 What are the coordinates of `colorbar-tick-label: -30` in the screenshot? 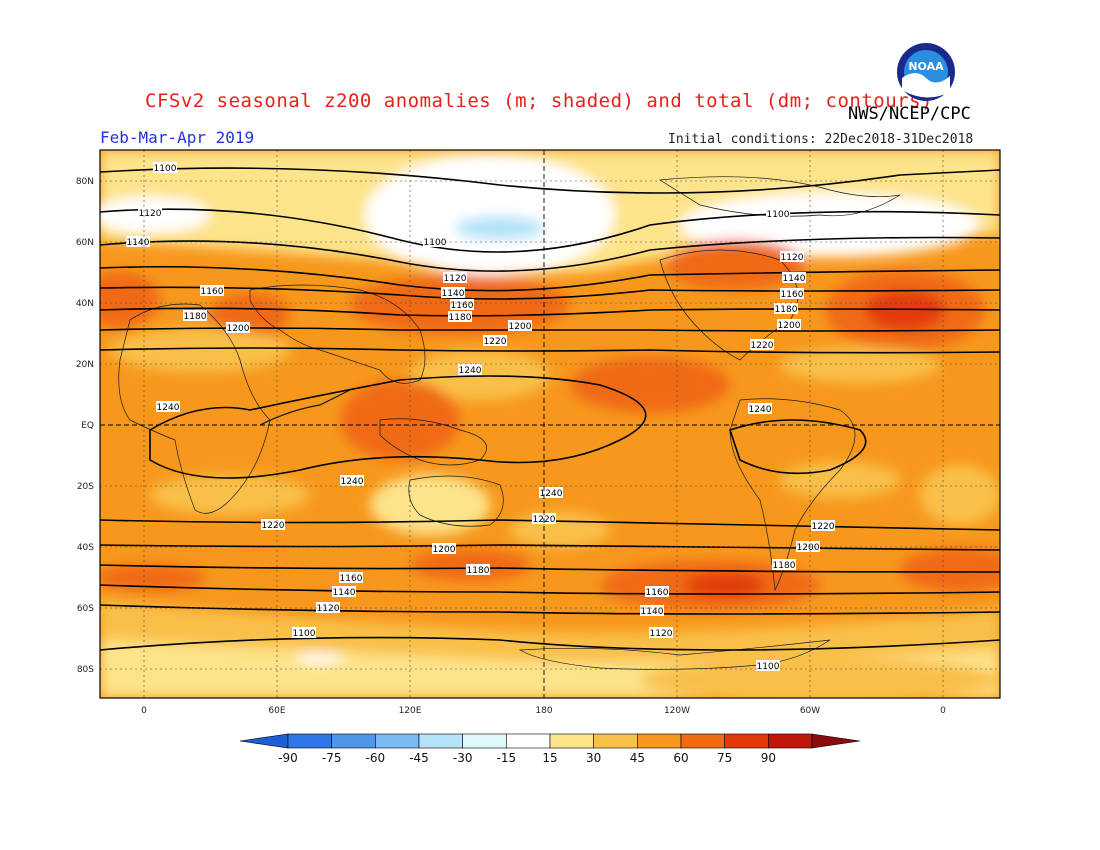 It's located at (463, 758).